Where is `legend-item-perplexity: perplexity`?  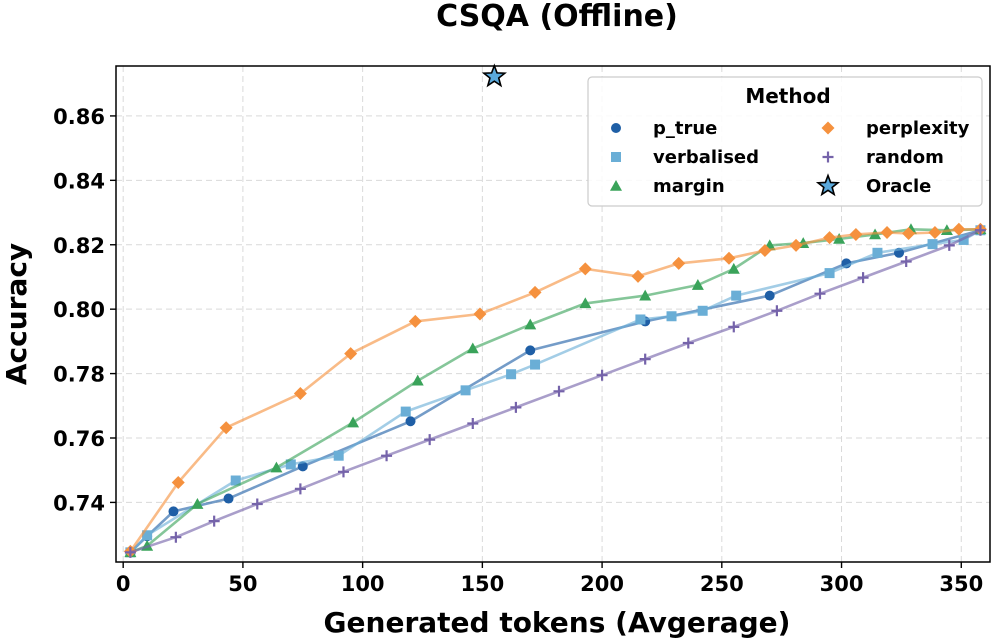 legend-item-perplexity: perplexity is located at coordinates (895, 128).